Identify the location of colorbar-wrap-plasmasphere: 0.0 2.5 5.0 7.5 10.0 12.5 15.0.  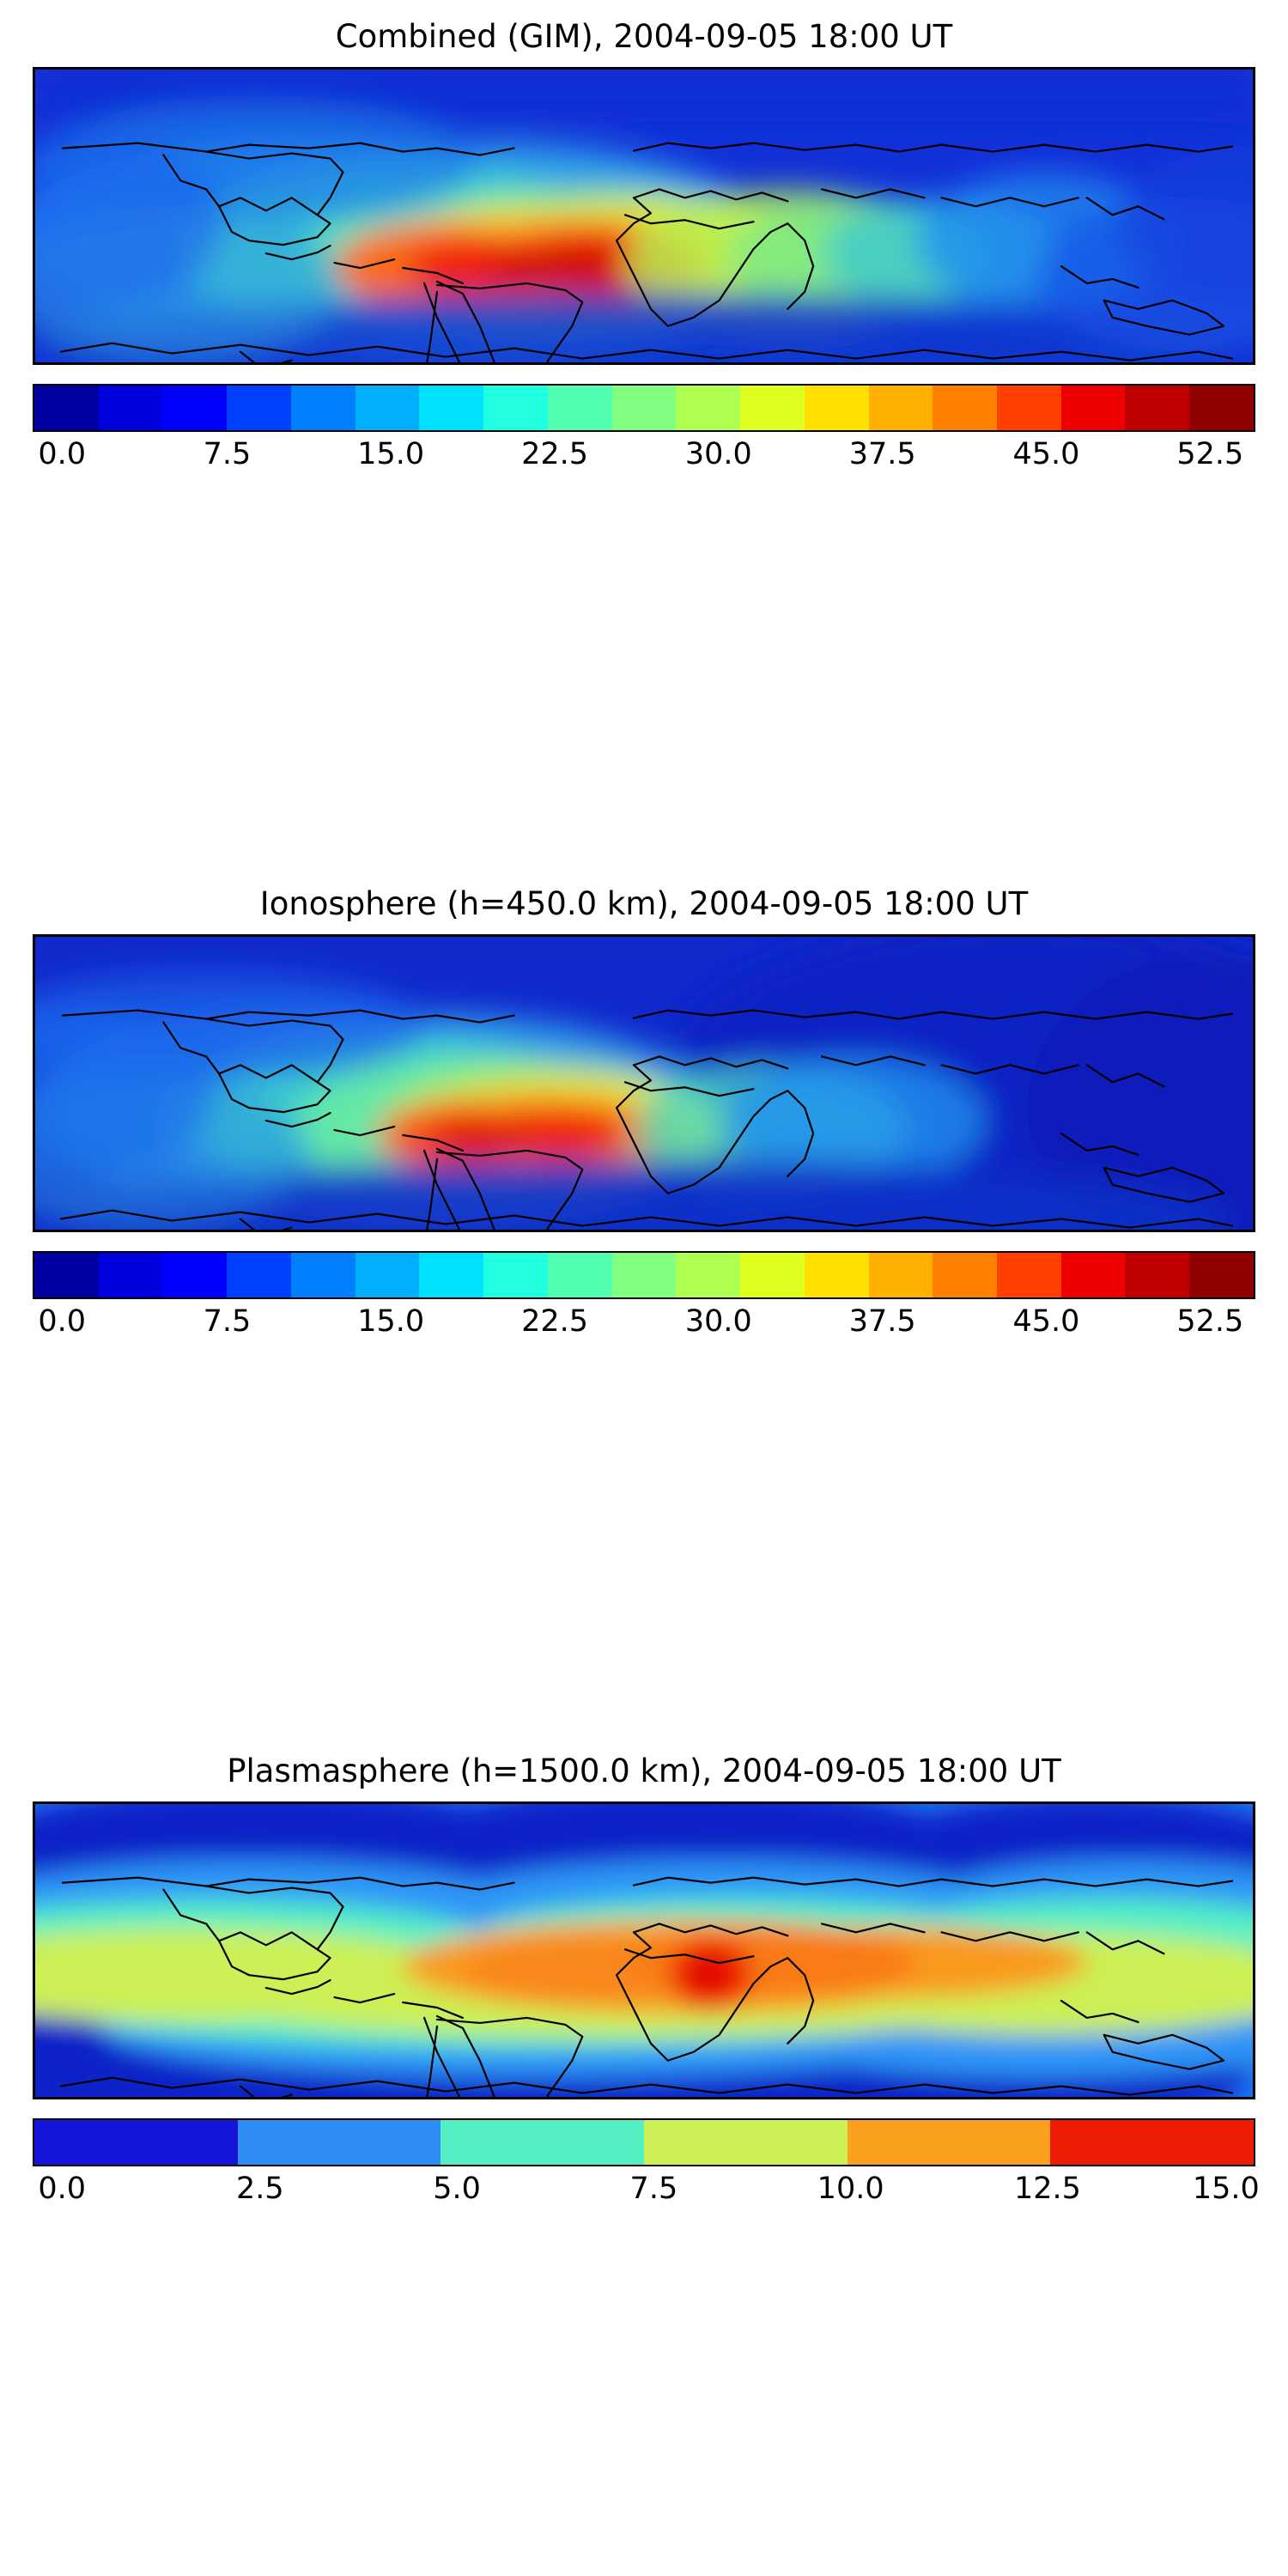
(647, 2163).